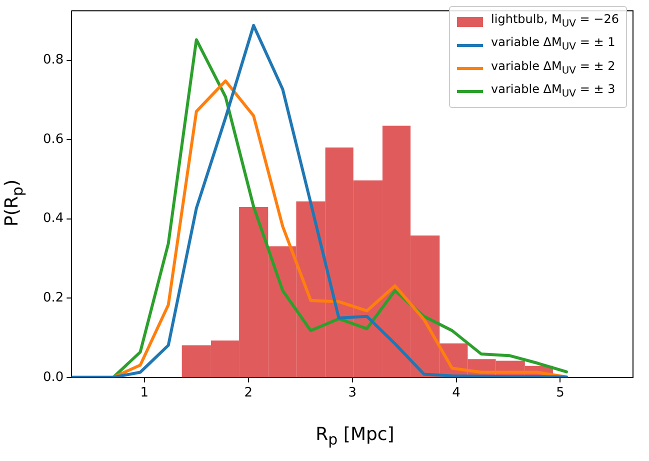 Image resolution: width=649 pixels, height=461 pixels. What do you see at coordinates (53, 60) in the screenshot?
I see `y-tick-label: 0.8` at bounding box center [53, 60].